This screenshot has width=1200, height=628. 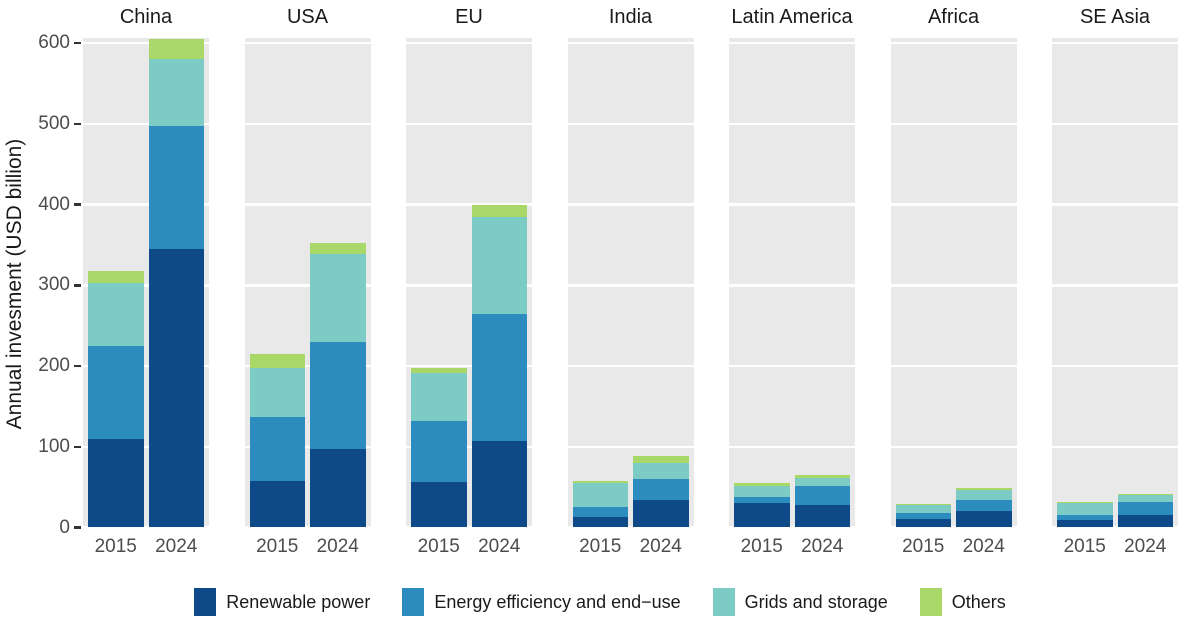 What do you see at coordinates (978, 601) in the screenshot?
I see `legend-label: Others` at bounding box center [978, 601].